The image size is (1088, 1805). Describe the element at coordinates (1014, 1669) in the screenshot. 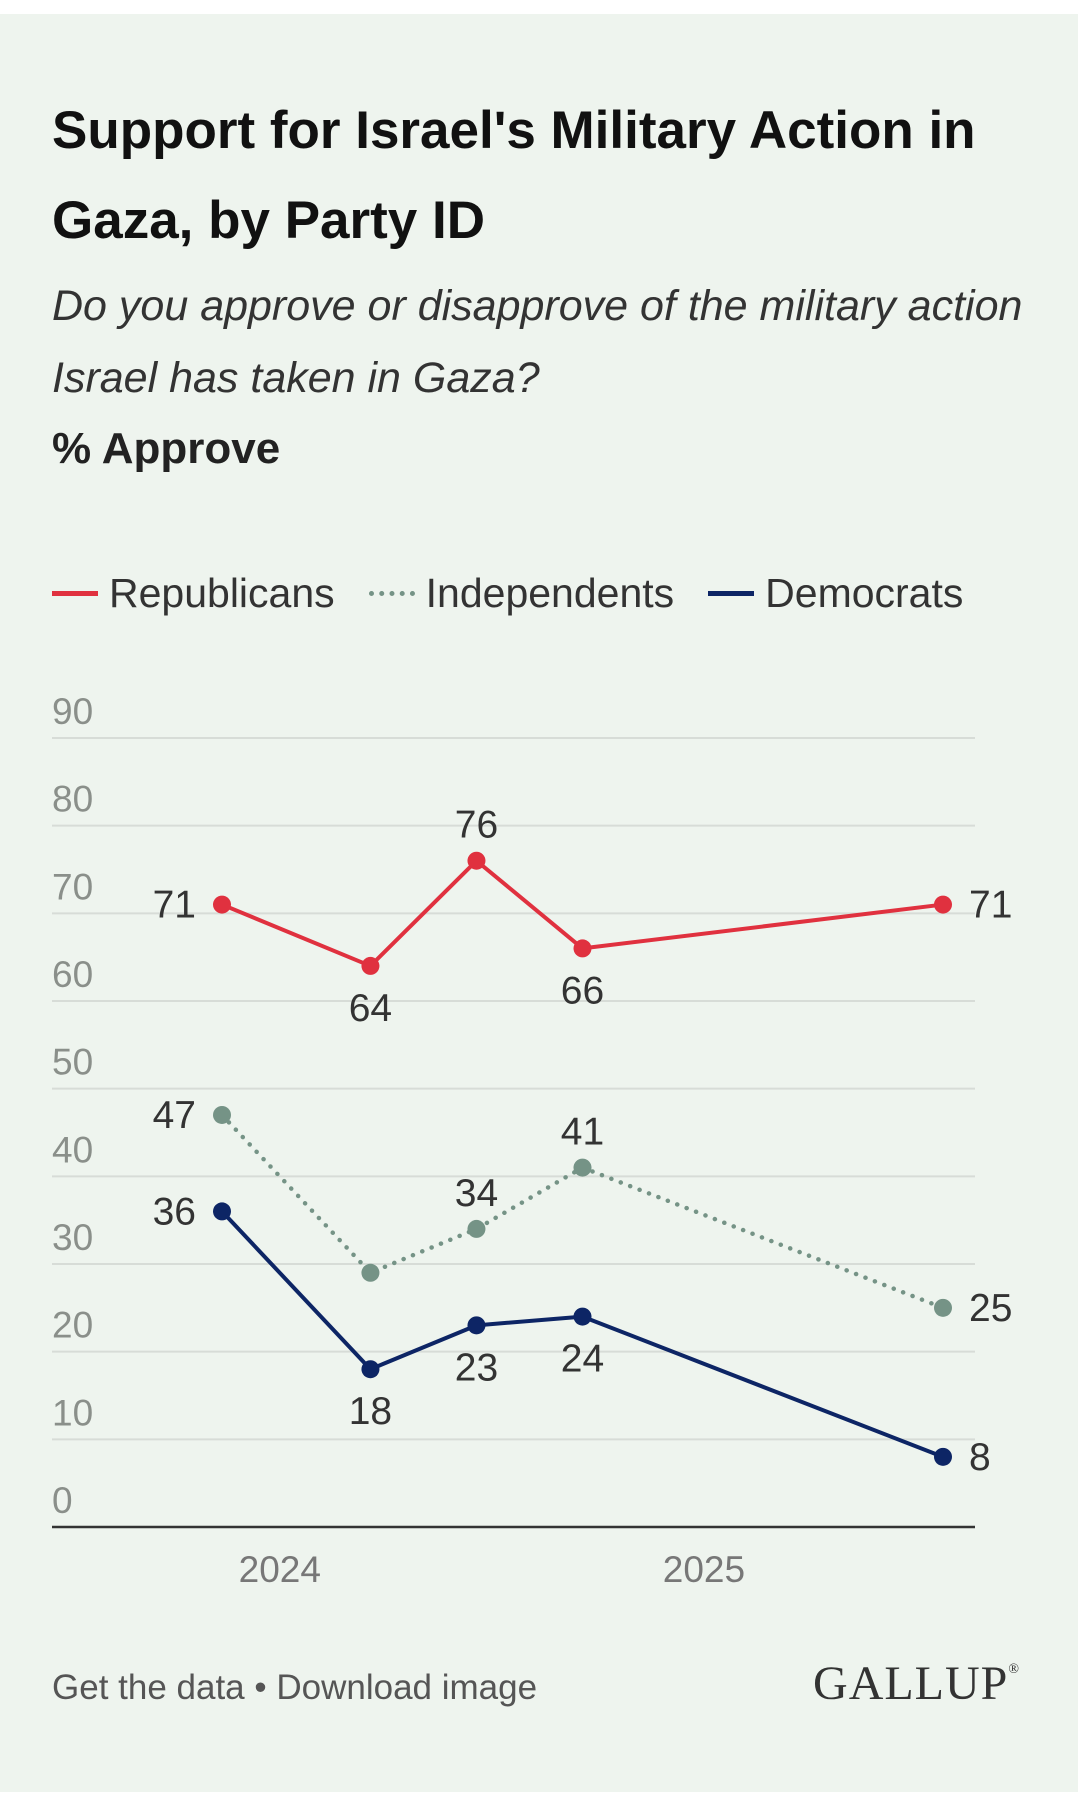

I see `registered-mark: ®` at that location.